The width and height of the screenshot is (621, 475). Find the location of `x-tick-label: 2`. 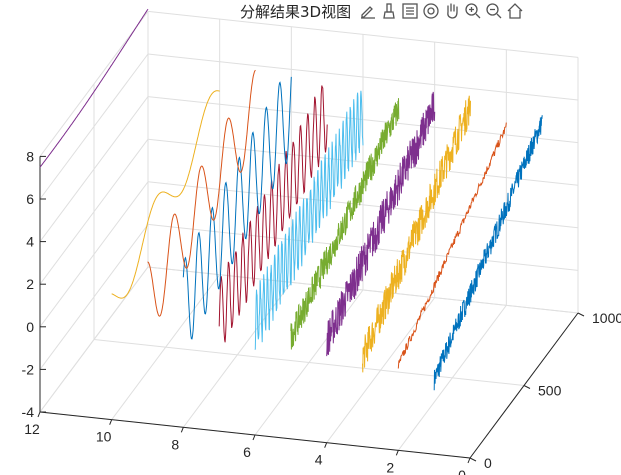

x-tick-label: 2 is located at coordinates (390, 467).